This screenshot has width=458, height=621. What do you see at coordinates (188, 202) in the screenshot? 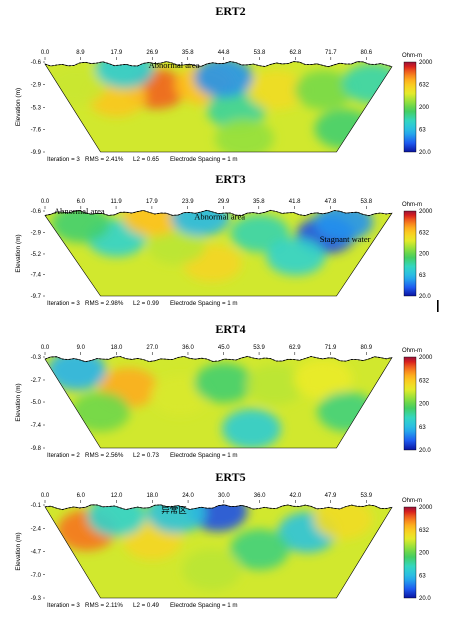
I see `x-tick-label: 23.9` at bounding box center [188, 202].